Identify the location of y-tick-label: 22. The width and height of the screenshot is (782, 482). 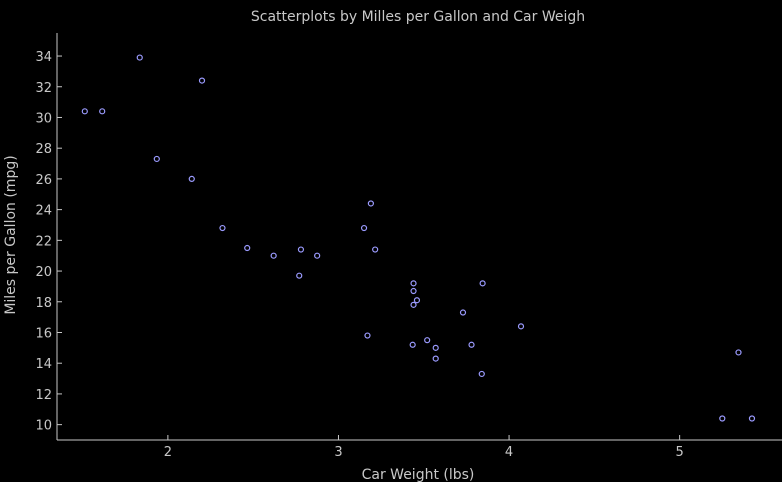
(43, 241).